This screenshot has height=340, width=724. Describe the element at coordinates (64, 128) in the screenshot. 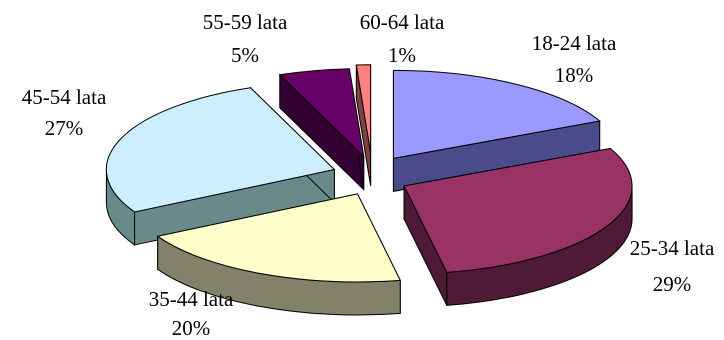

I see `slice-value-label: 27%` at that location.